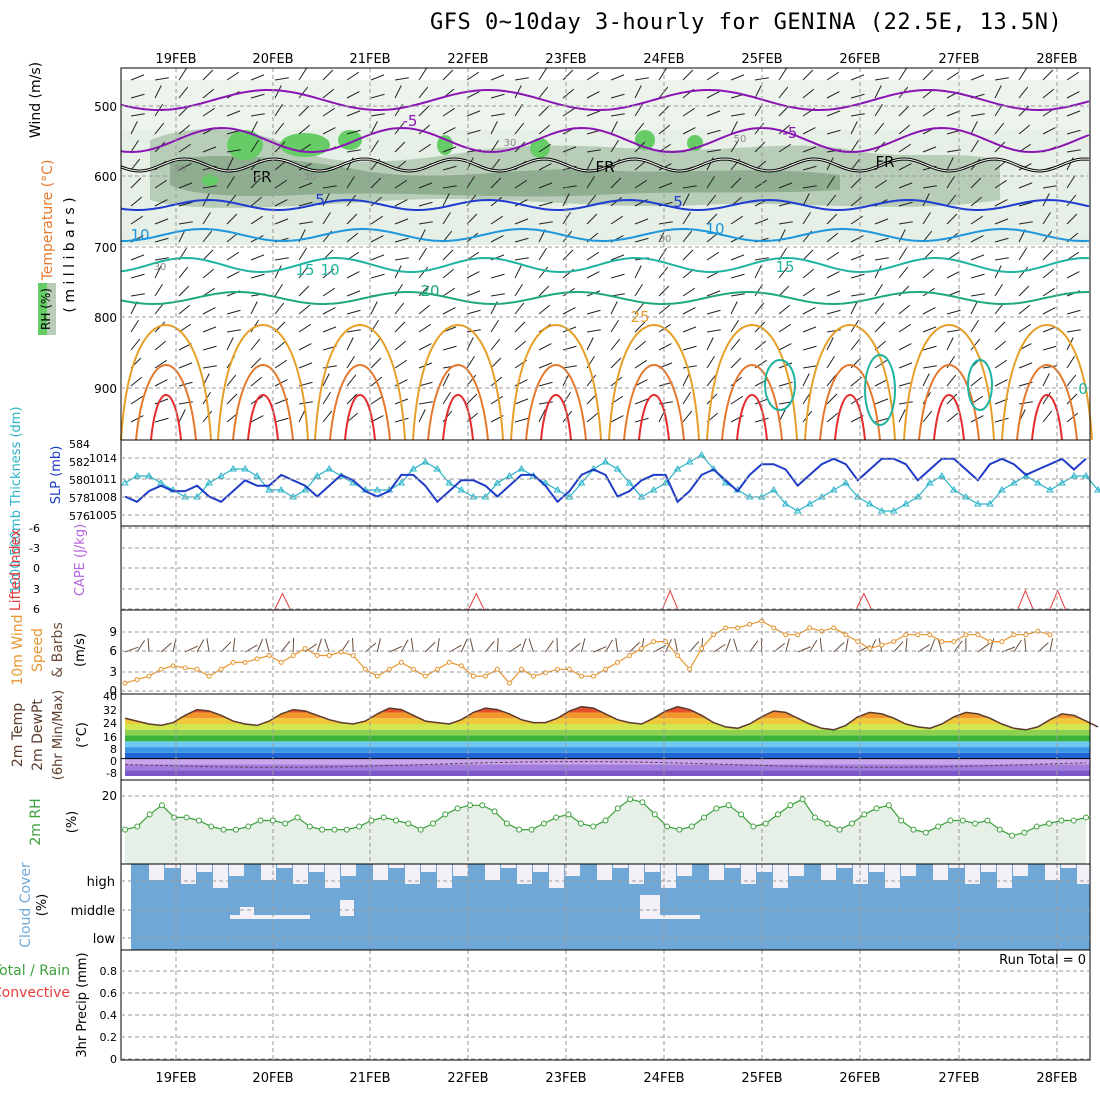  What do you see at coordinates (245, 145) in the screenshot?
I see `rh-high-patch` at bounding box center [245, 145].